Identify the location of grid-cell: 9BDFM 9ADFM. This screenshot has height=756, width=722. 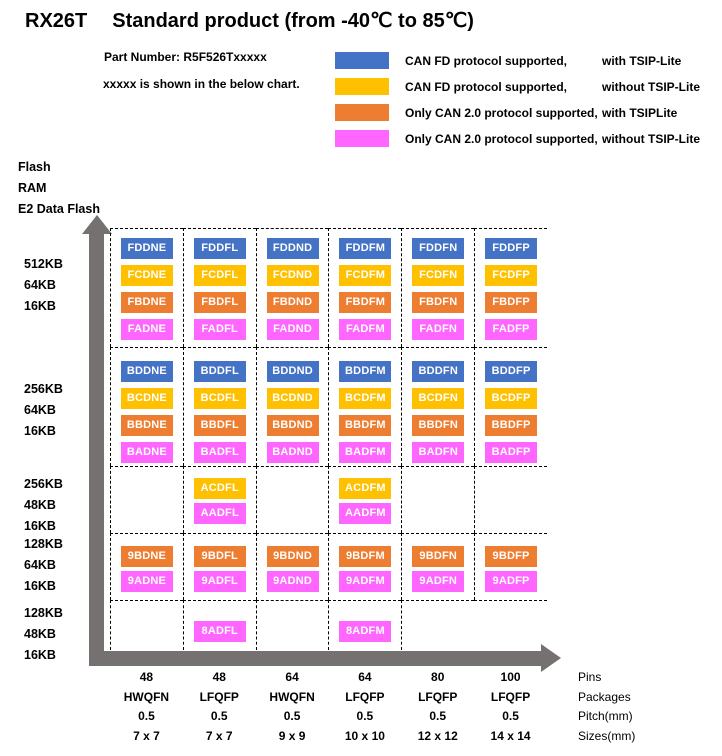
(365, 566).